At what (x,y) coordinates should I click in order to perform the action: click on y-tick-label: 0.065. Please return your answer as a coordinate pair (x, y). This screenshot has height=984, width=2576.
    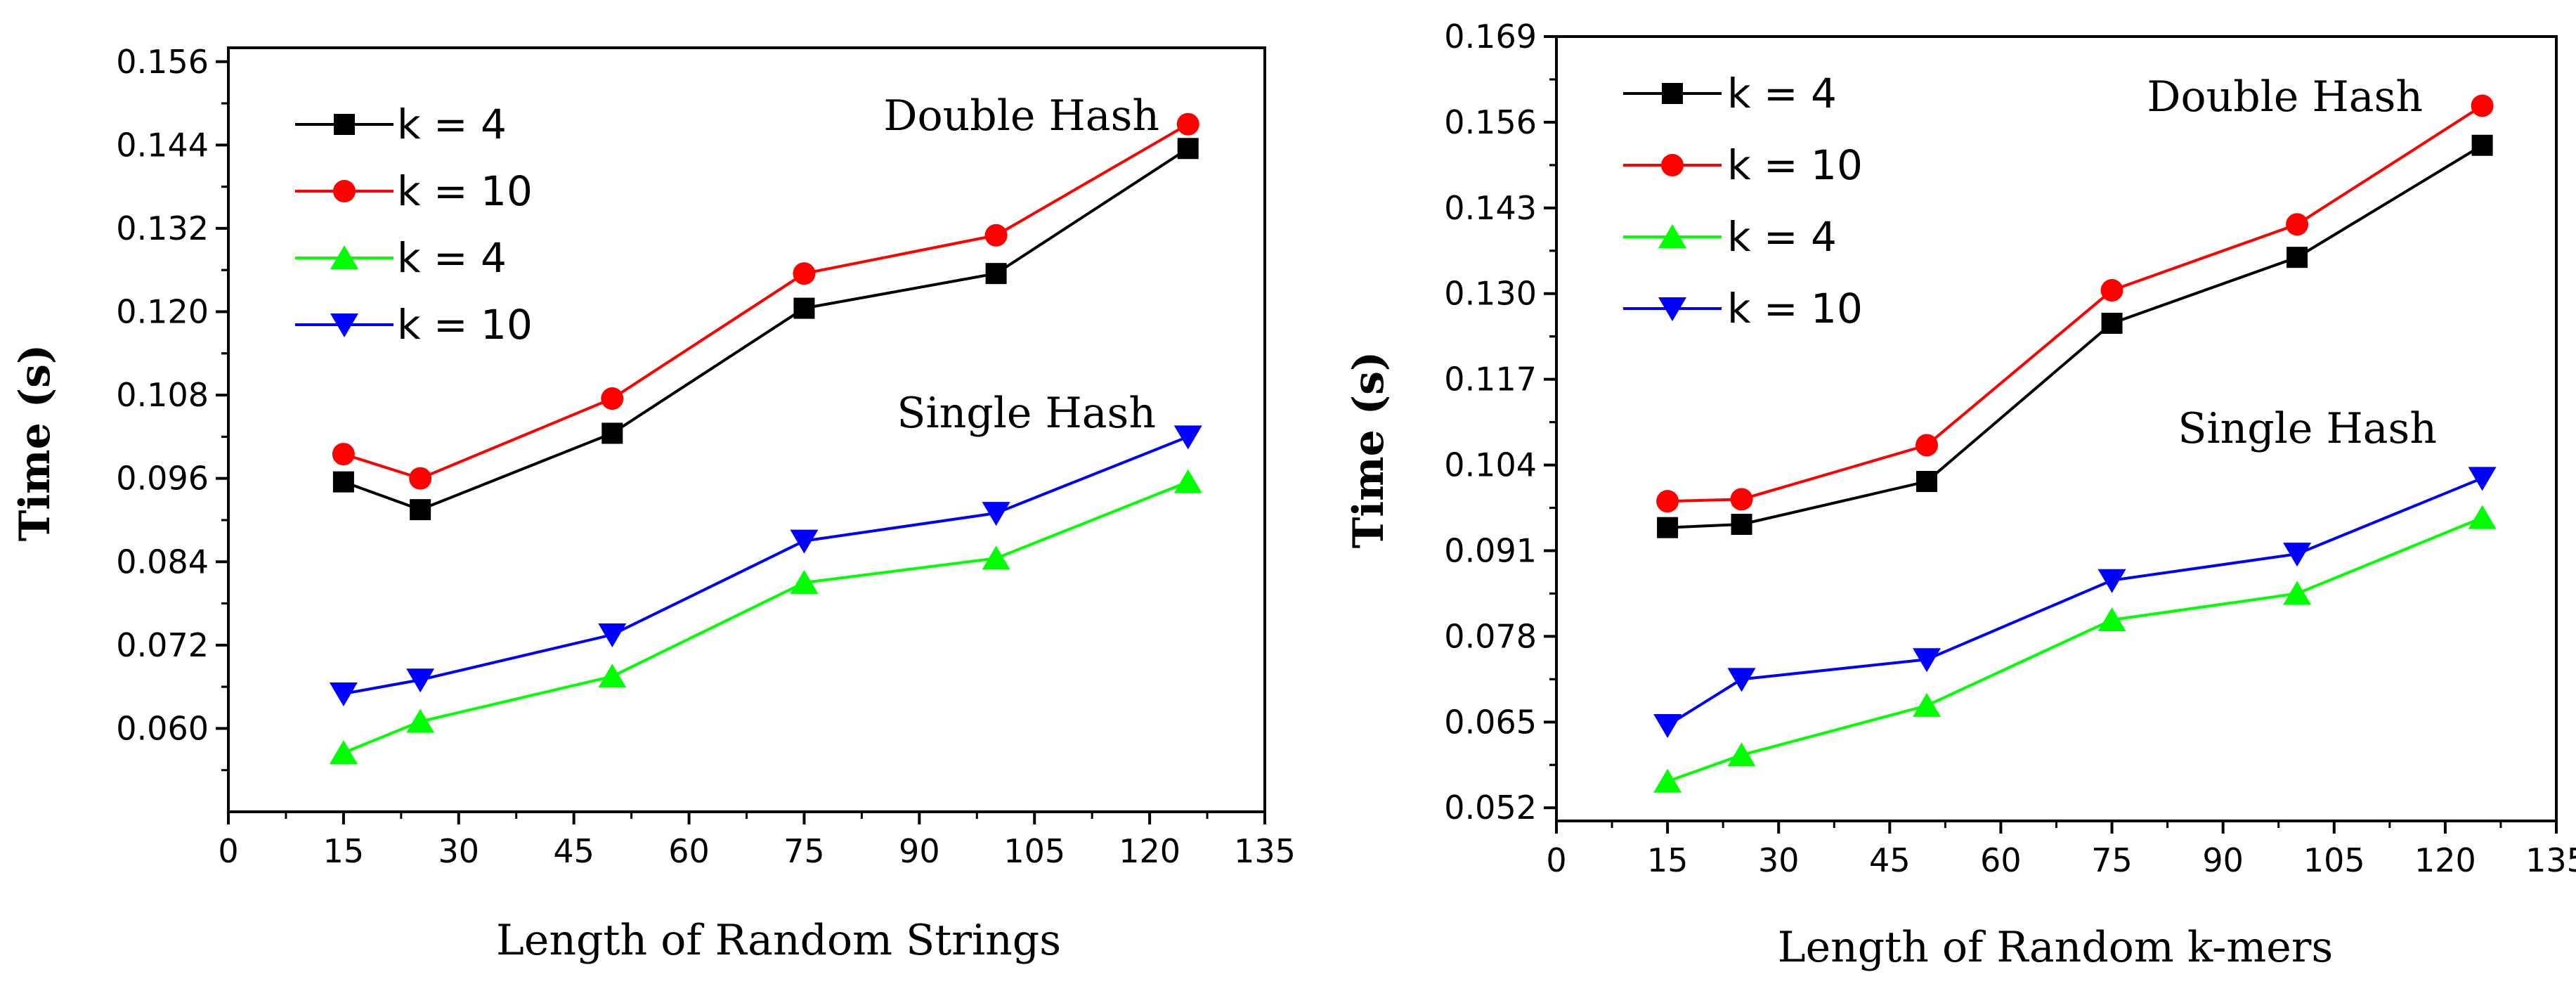
    Looking at the image, I should click on (1490, 722).